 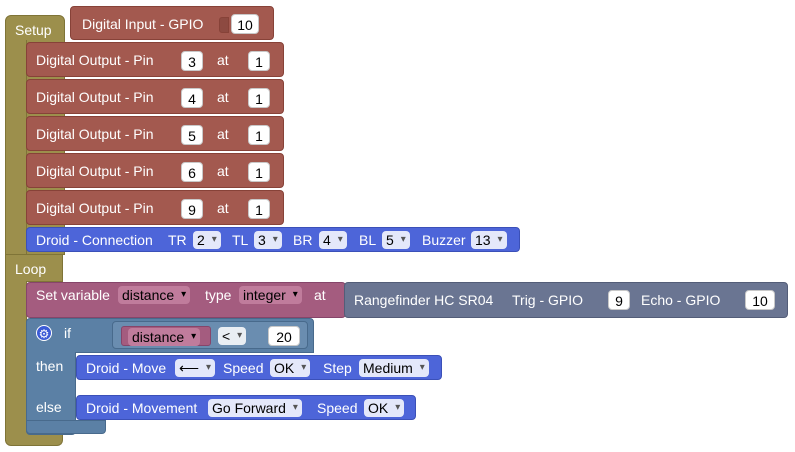 What do you see at coordinates (155, 59) in the screenshot?
I see `digital-output-block-1: Digital Output - Pin 3 at 1` at bounding box center [155, 59].